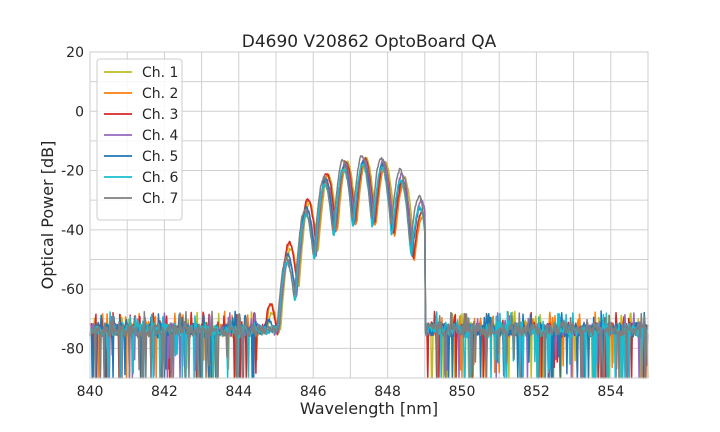 The height and width of the screenshot is (432, 720). I want to click on y-tick-label: -40, so click(72, 231).